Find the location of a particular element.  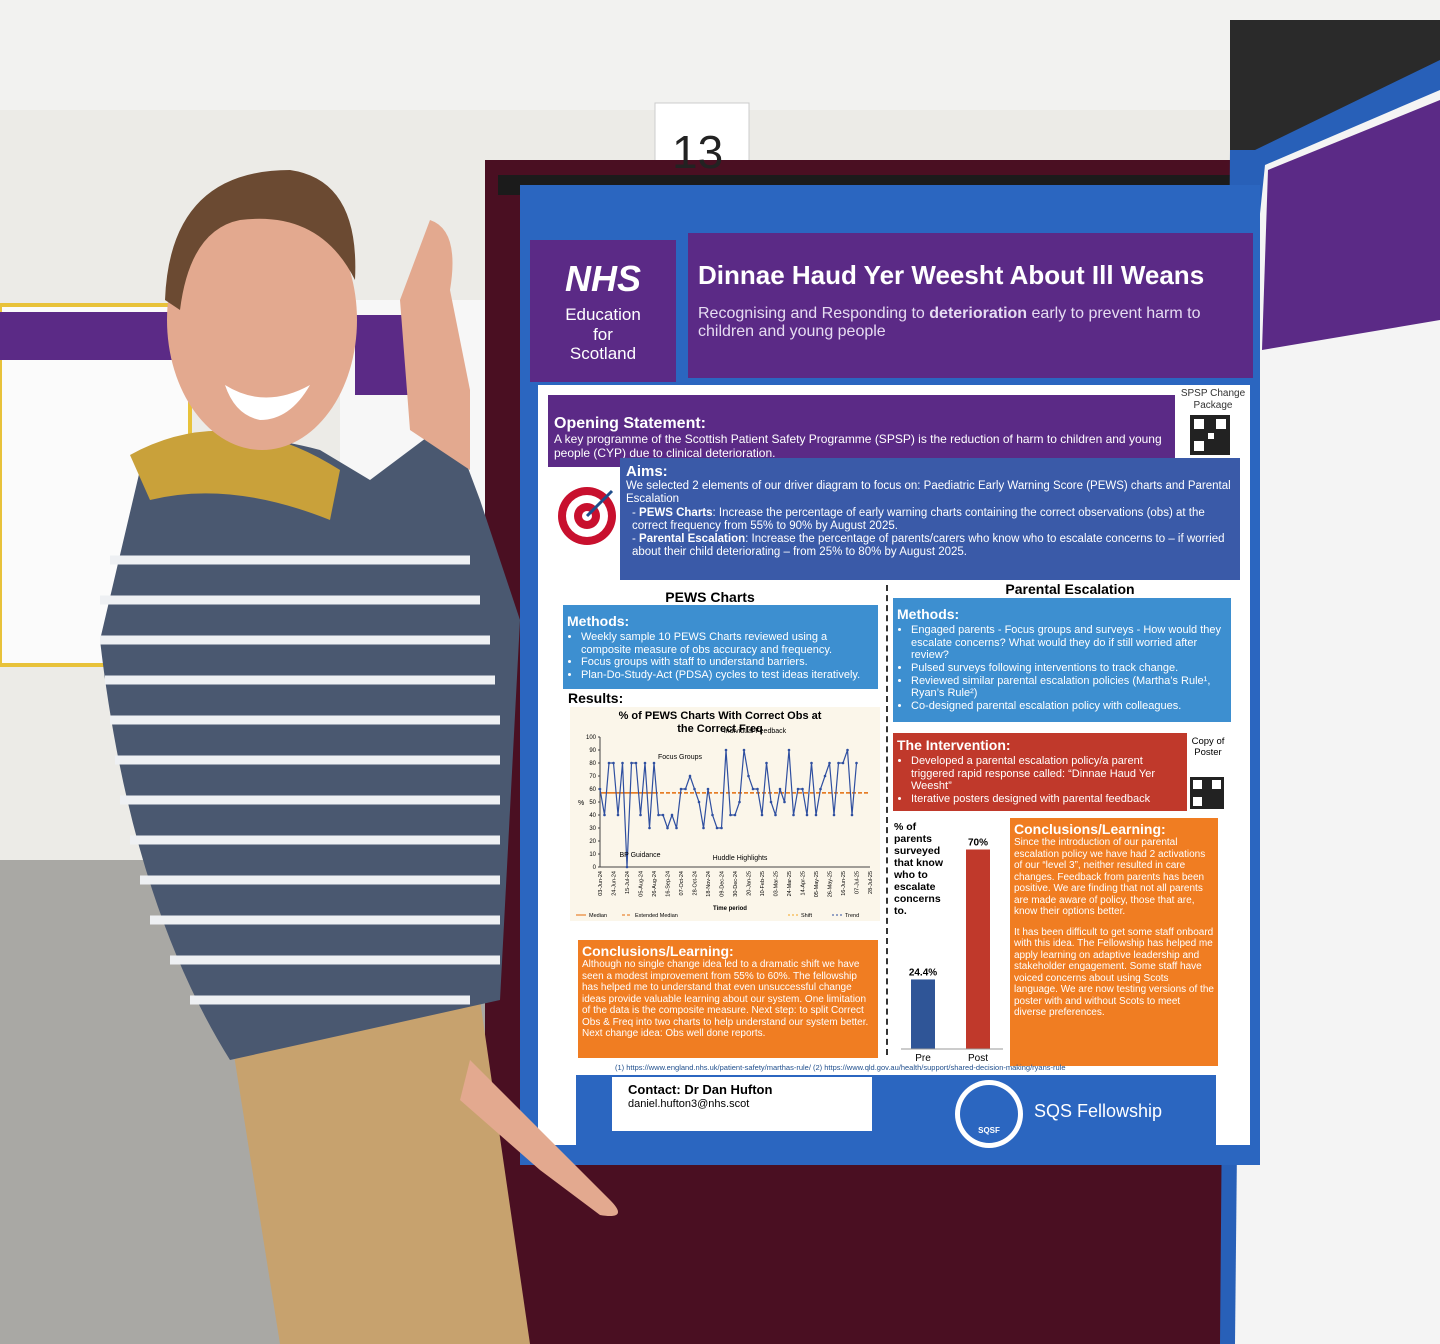

y-tick-label: 30 is located at coordinates (592, 829).